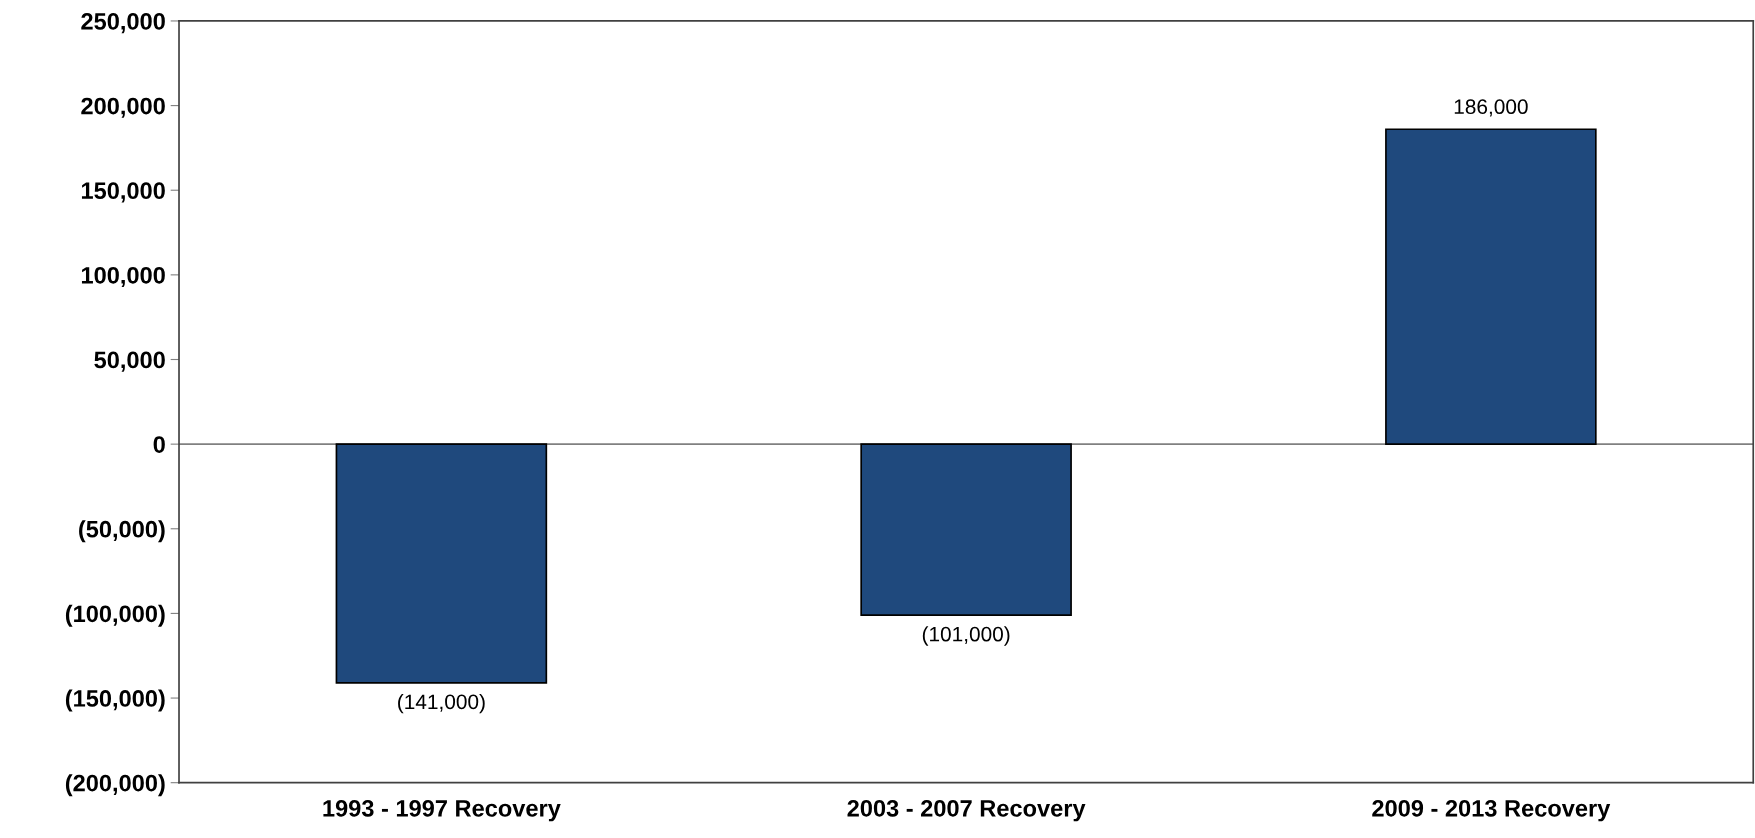 The width and height of the screenshot is (1755, 838). What do you see at coordinates (115, 700) in the screenshot?
I see `y-tick-label: (150,000)` at bounding box center [115, 700].